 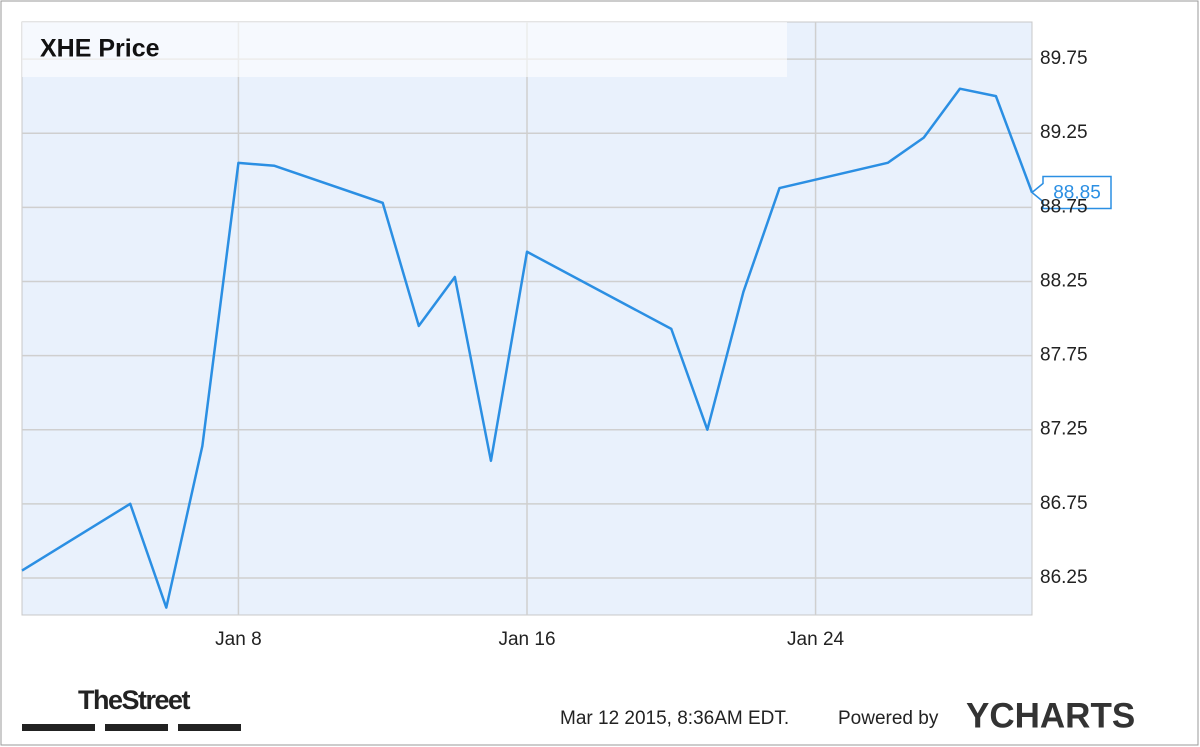 I want to click on title-box, so click(x=404, y=49).